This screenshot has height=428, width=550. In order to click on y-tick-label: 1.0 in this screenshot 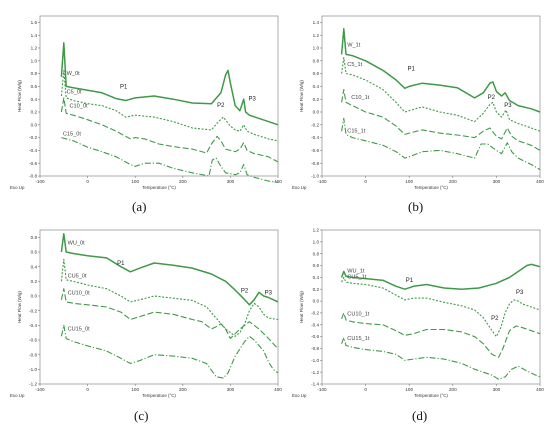, I will do `click(34, 60)`.